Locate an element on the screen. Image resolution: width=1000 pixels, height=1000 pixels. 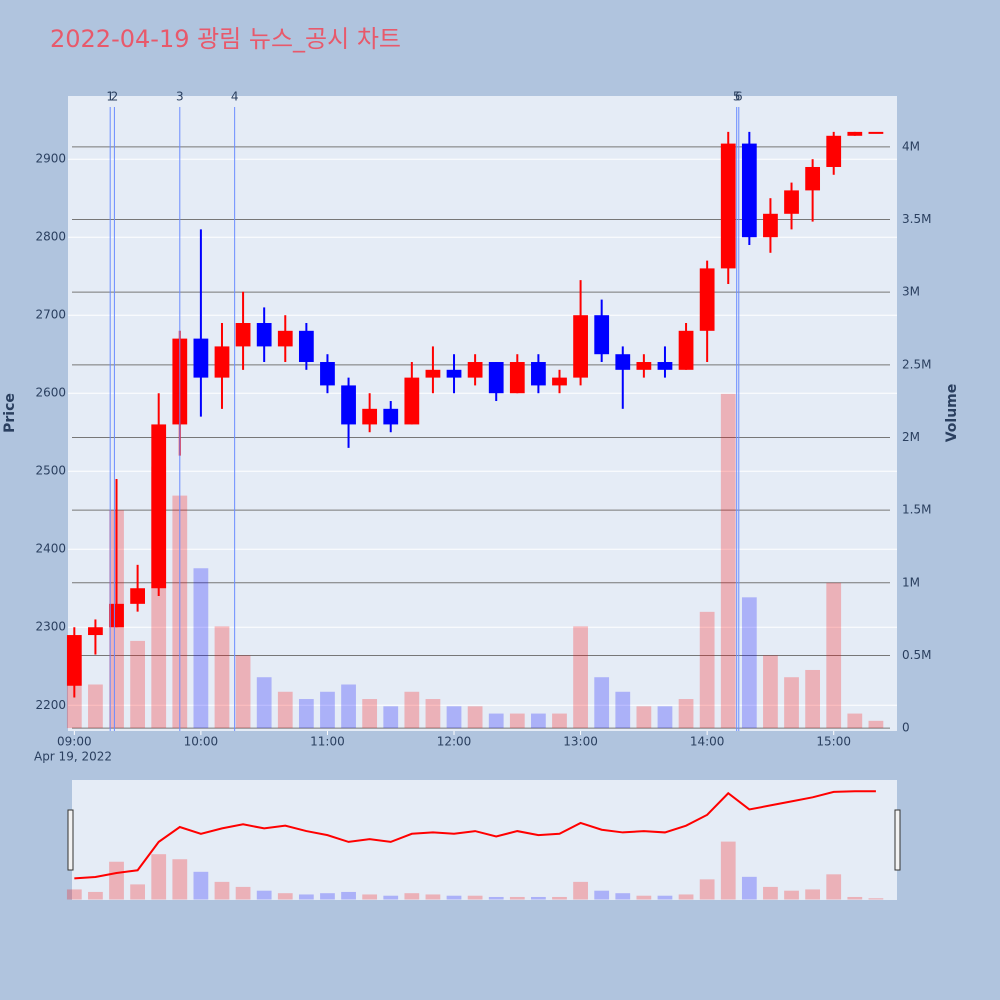
y-tick-label: 2700 is located at coordinates (50, 315).